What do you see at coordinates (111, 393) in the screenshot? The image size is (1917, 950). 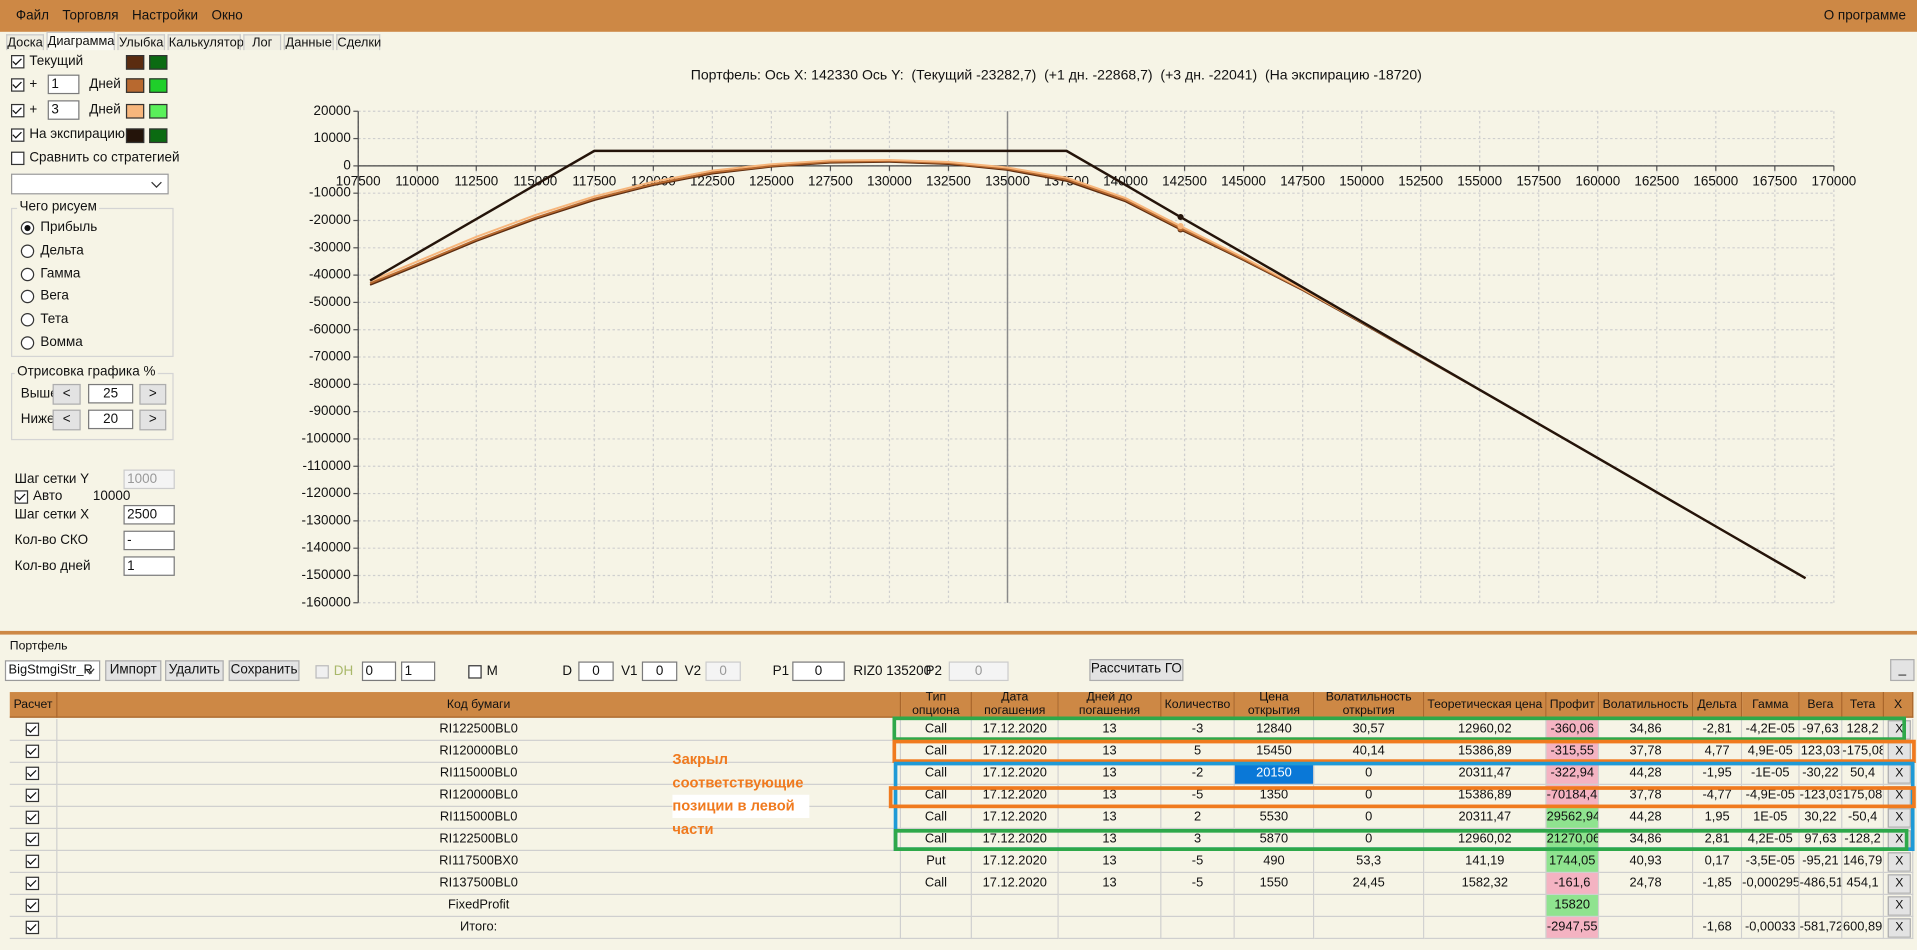 I see `range-input: 25` at bounding box center [111, 393].